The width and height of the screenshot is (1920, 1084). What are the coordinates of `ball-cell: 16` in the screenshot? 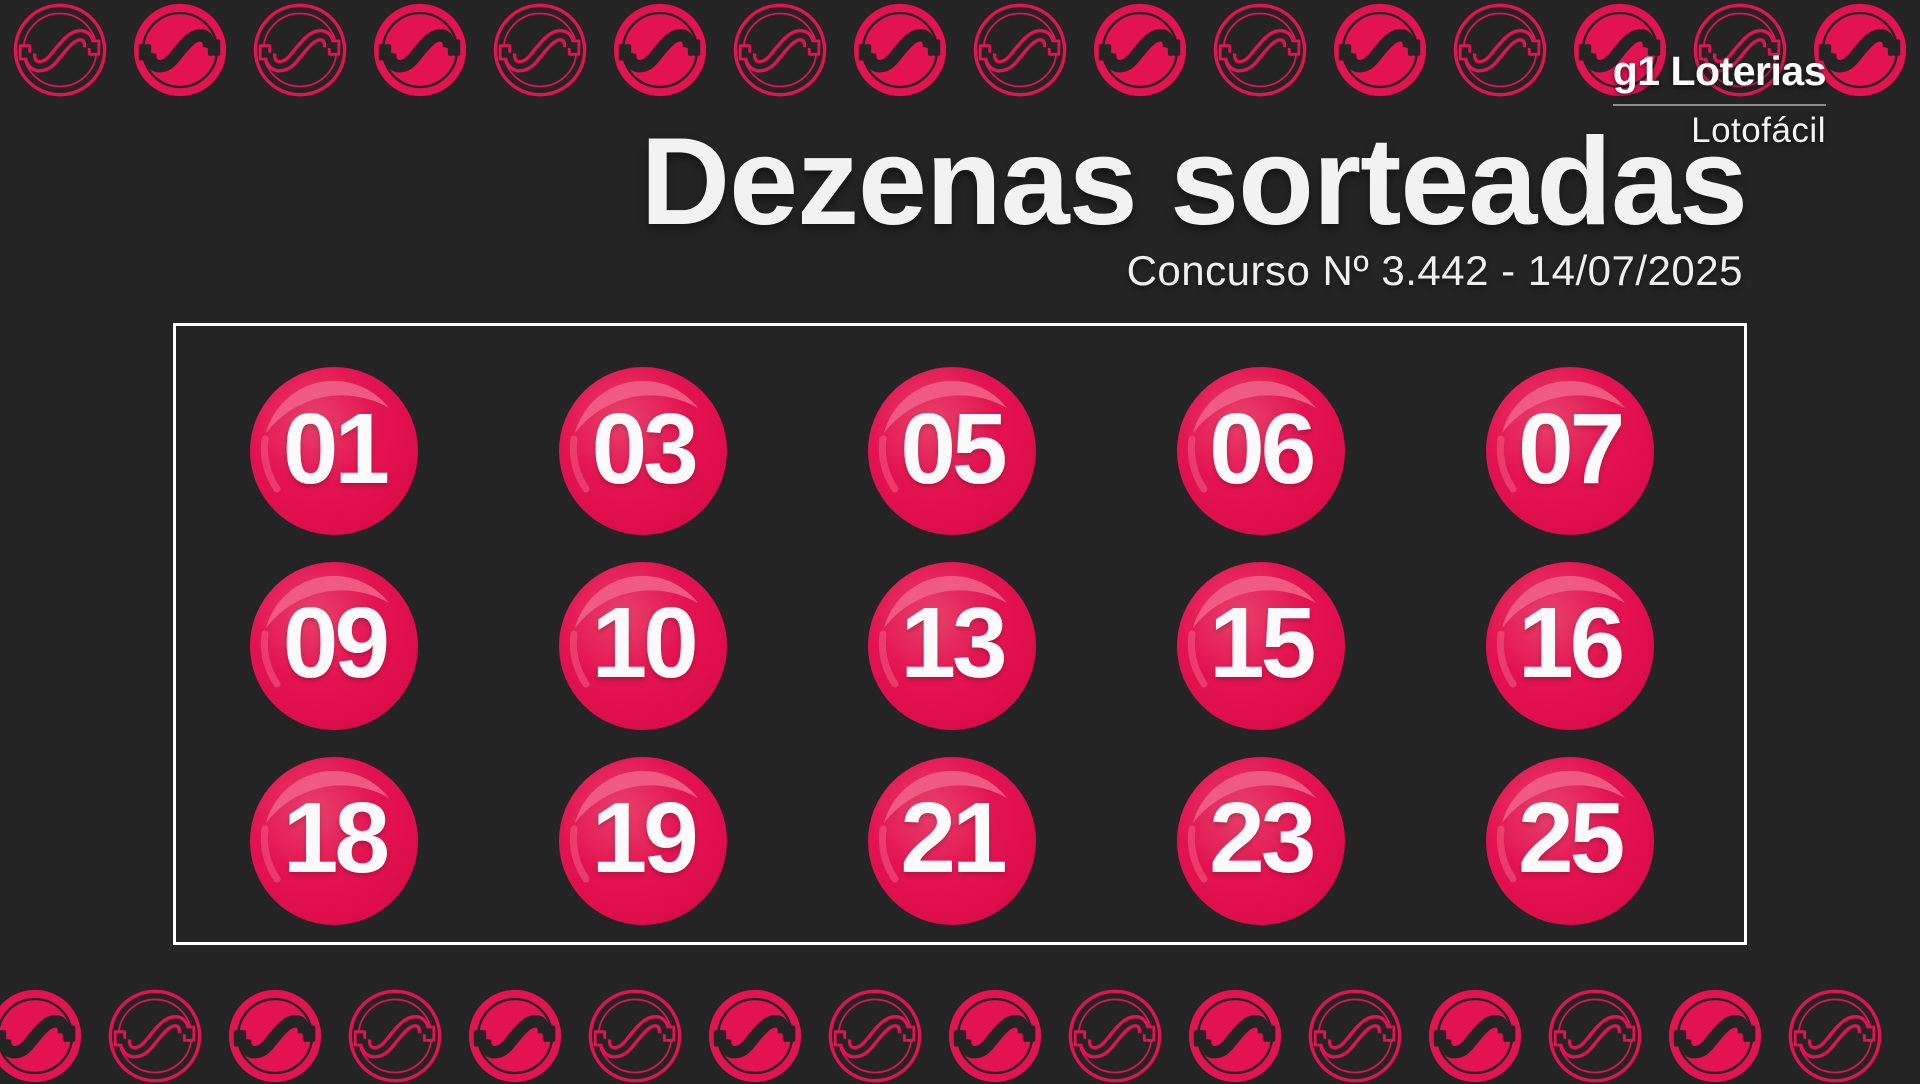 It's located at (1569, 646).